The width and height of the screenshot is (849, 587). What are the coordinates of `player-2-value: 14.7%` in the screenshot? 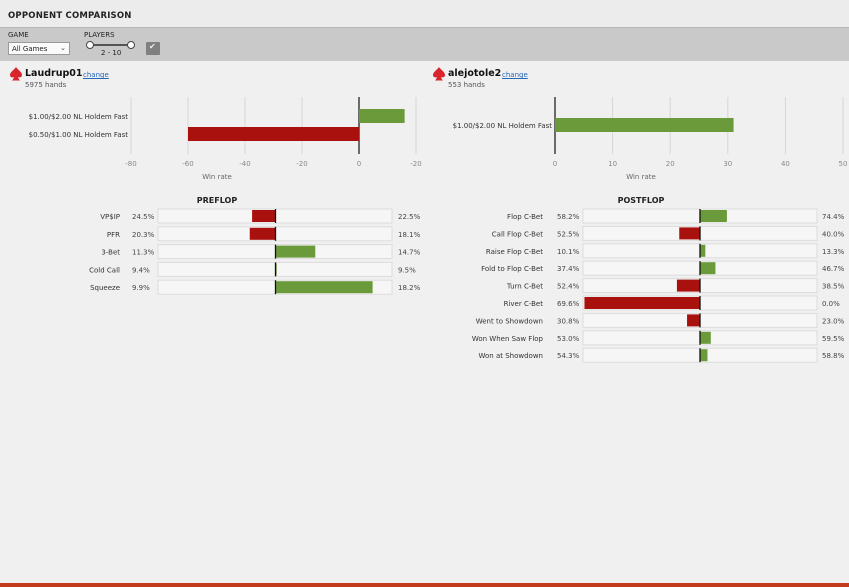 It's located at (409, 253).